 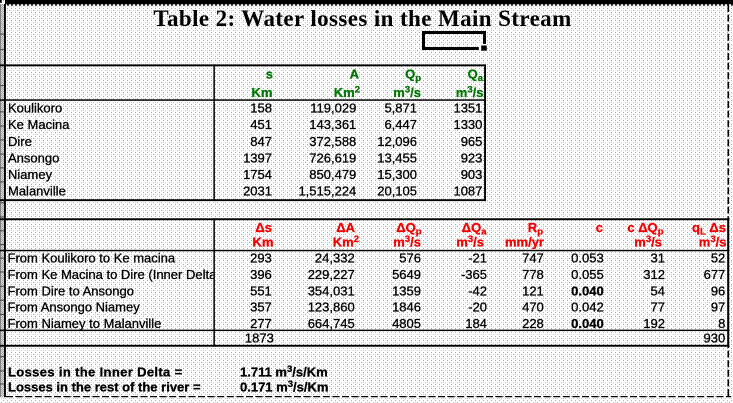 What do you see at coordinates (721, 323) in the screenshot?
I see `svg-text: 8` at bounding box center [721, 323].